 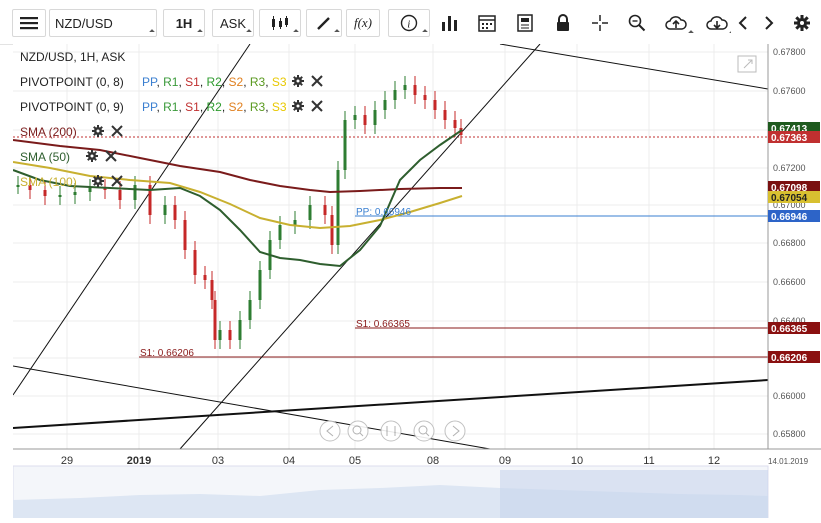 What do you see at coordinates (167, 353) in the screenshot?
I see `s1-level-label-b: S1: 0.66206` at bounding box center [167, 353].